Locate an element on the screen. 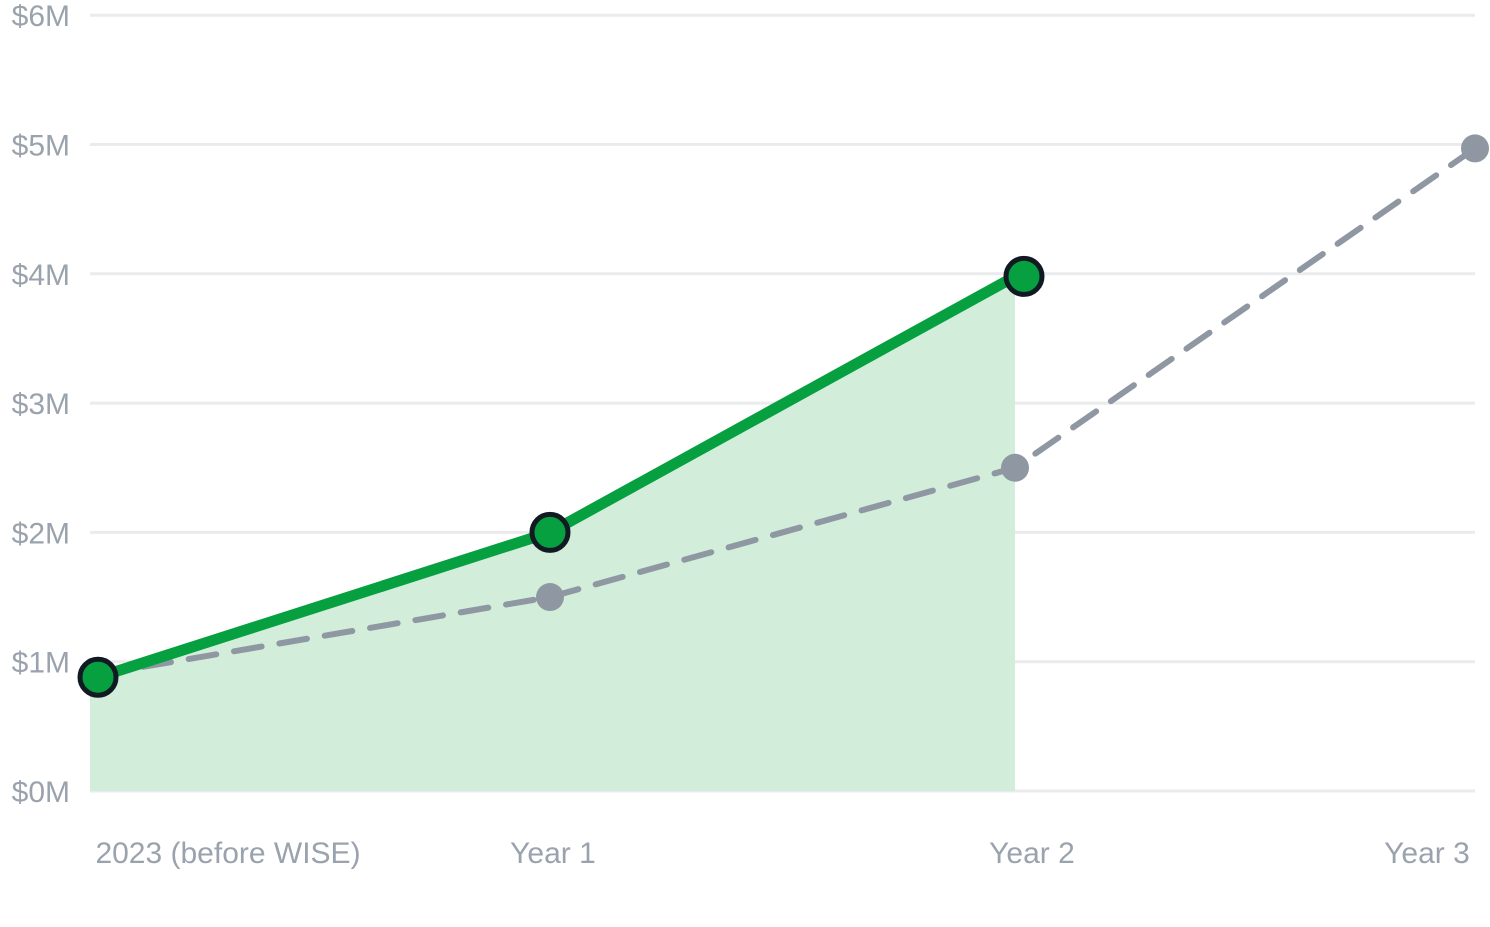 The image size is (1490, 927). x-tick-label: 2023 (before WISE) is located at coordinates (227, 853).